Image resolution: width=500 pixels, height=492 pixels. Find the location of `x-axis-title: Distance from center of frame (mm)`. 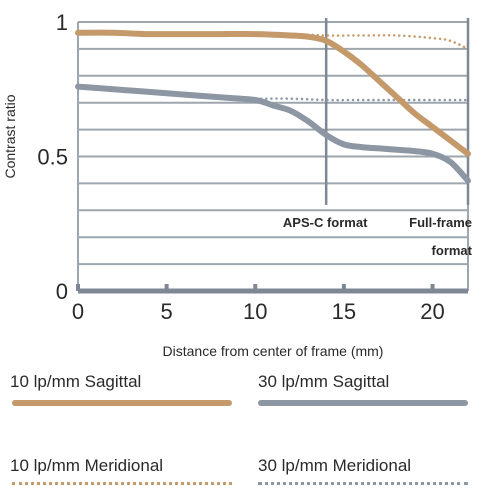

x-axis-title: Distance from center of frame (mm) is located at coordinates (273, 351).